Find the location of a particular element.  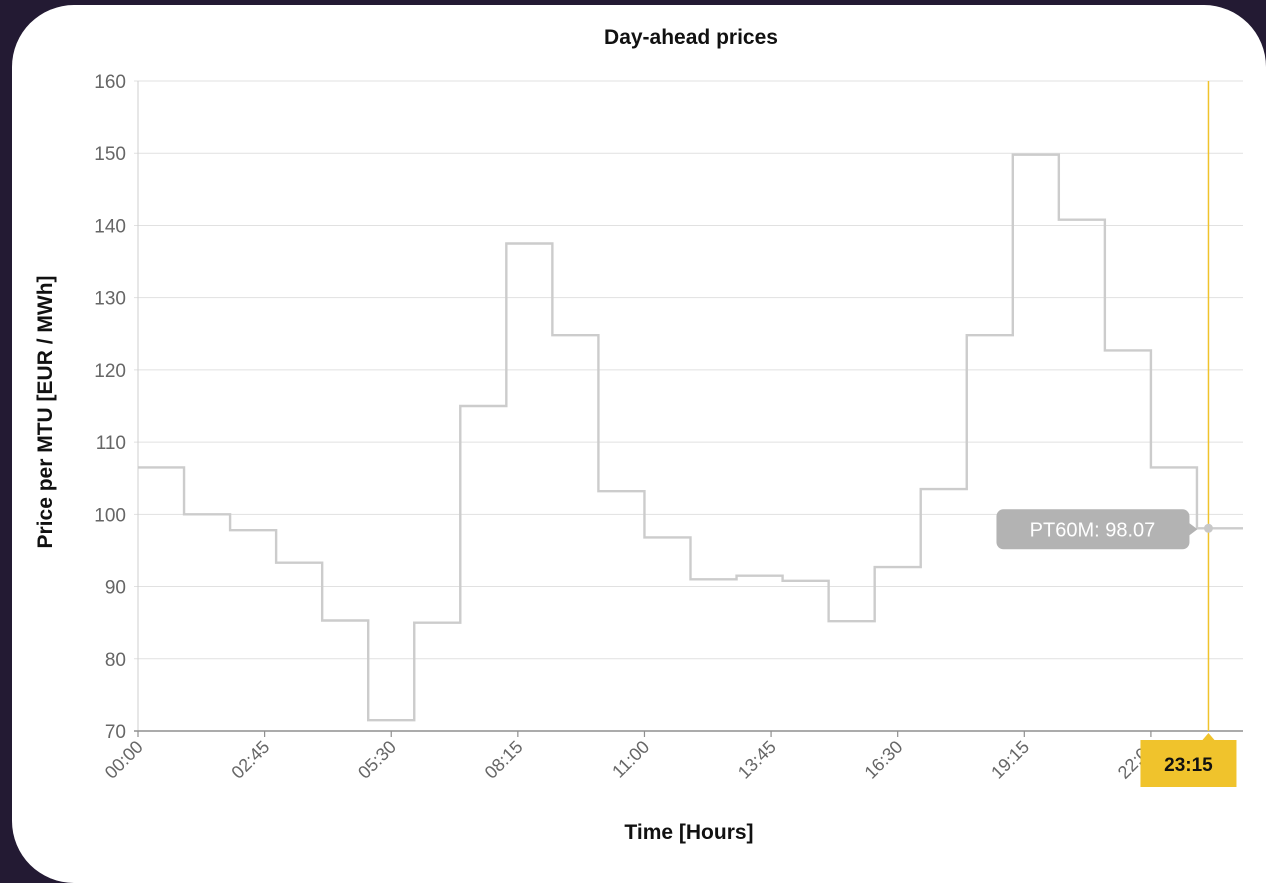

x-tick-label: 19:15 is located at coordinates (1010, 760).